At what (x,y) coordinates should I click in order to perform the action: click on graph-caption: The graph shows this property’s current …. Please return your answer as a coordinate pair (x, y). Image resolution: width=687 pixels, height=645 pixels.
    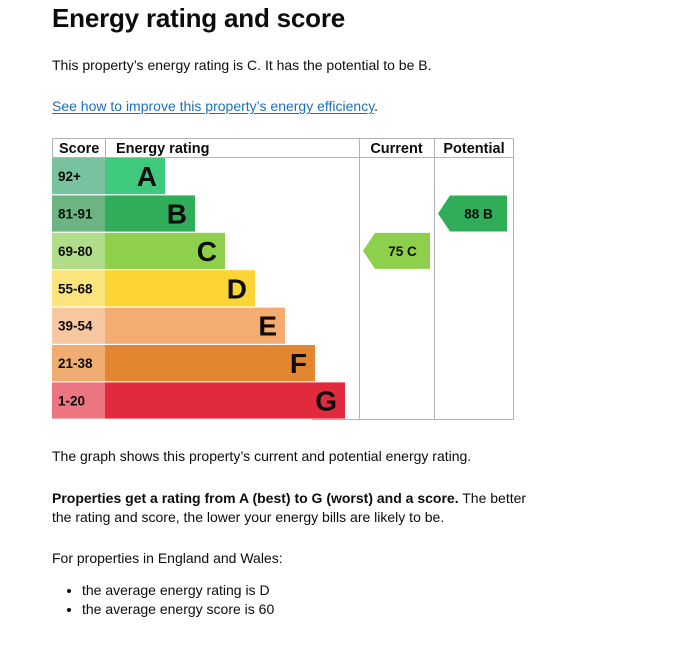
    Looking at the image, I should click on (262, 456).